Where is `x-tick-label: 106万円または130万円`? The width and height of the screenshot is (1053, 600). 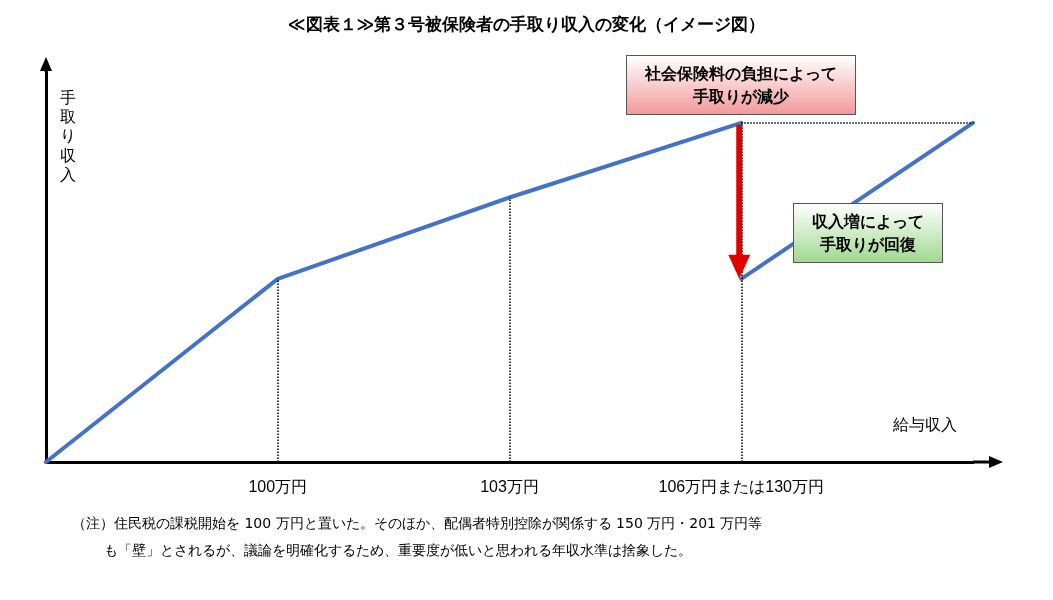
x-tick-label: 106万円または130万円 is located at coordinates (741, 486).